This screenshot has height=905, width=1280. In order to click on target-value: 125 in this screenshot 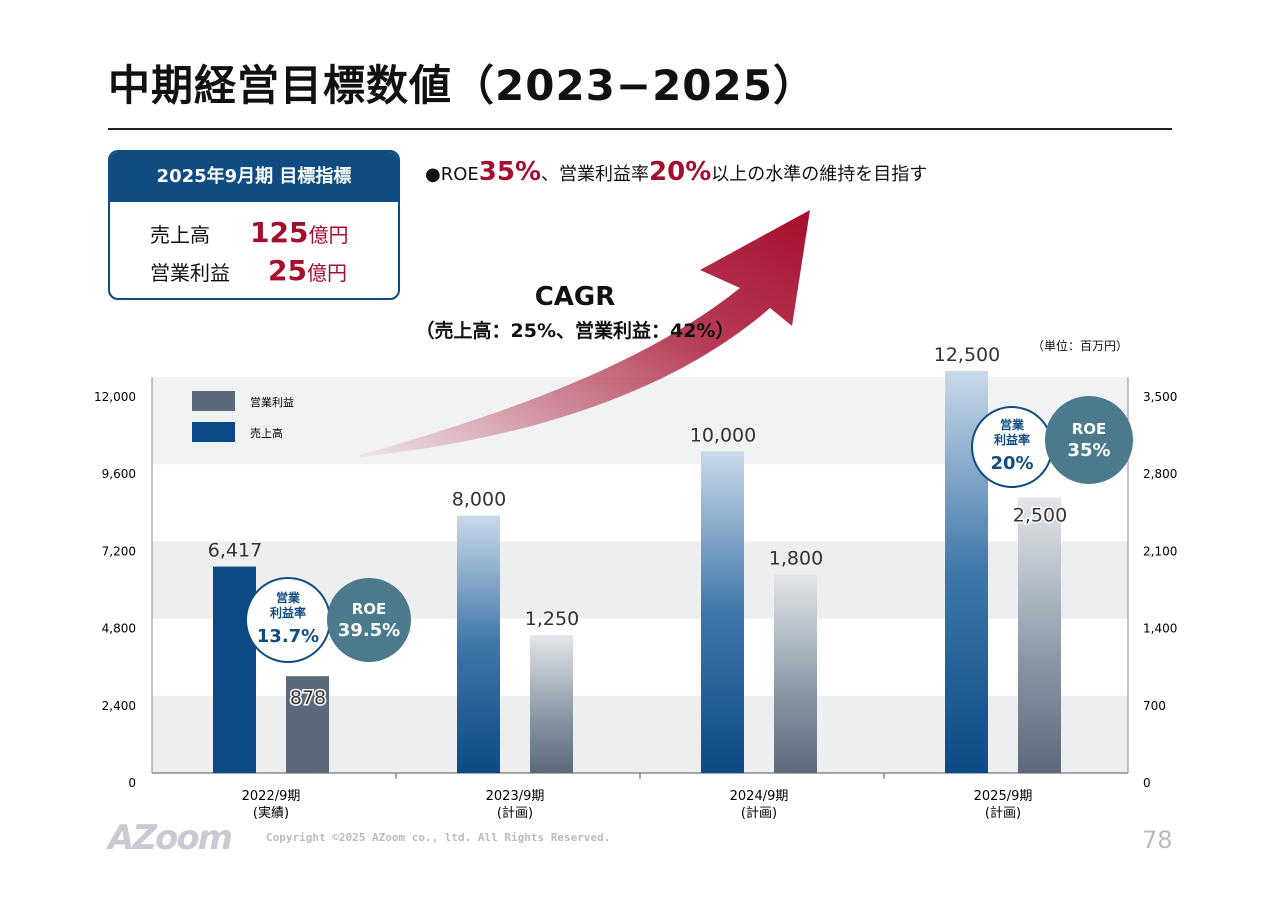, I will do `click(279, 232)`.